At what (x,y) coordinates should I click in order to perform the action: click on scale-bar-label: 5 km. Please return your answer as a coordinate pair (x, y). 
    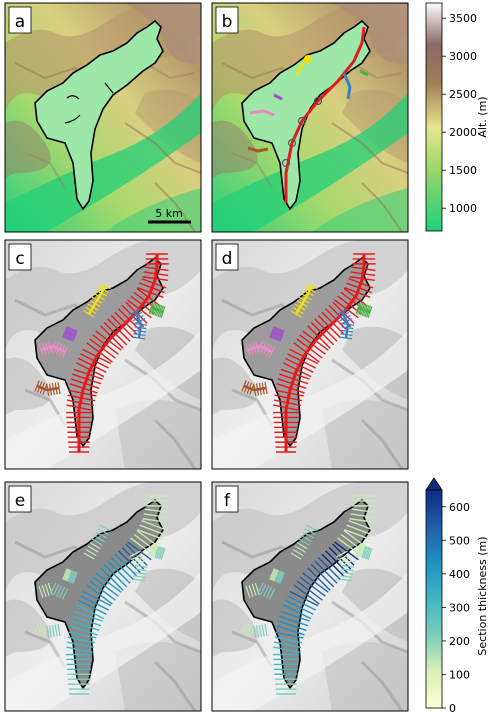
    Looking at the image, I should click on (169, 213).